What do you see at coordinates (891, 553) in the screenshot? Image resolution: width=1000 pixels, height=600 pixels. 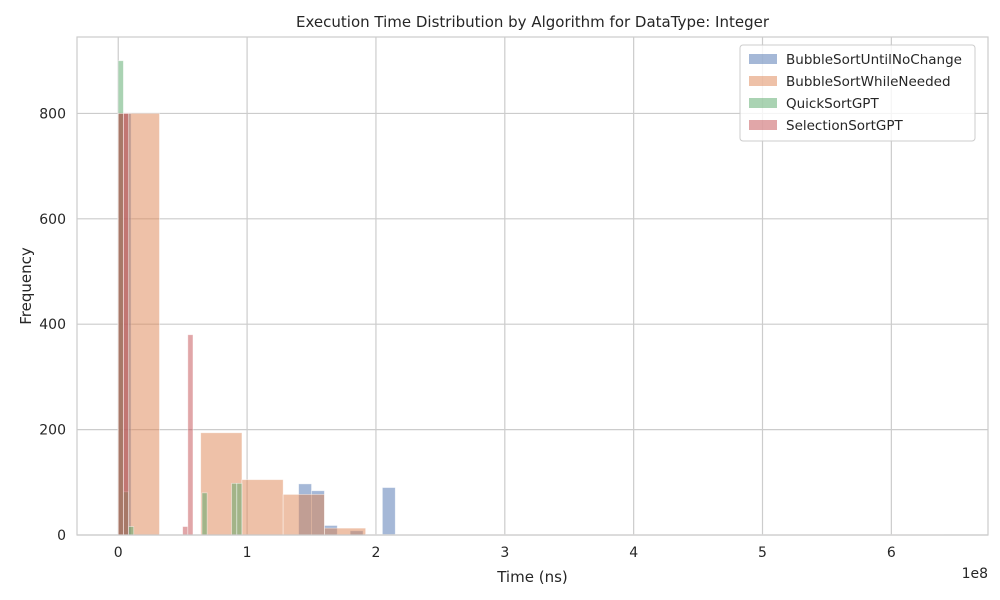 I see `x-tick-label: 6` at bounding box center [891, 553].